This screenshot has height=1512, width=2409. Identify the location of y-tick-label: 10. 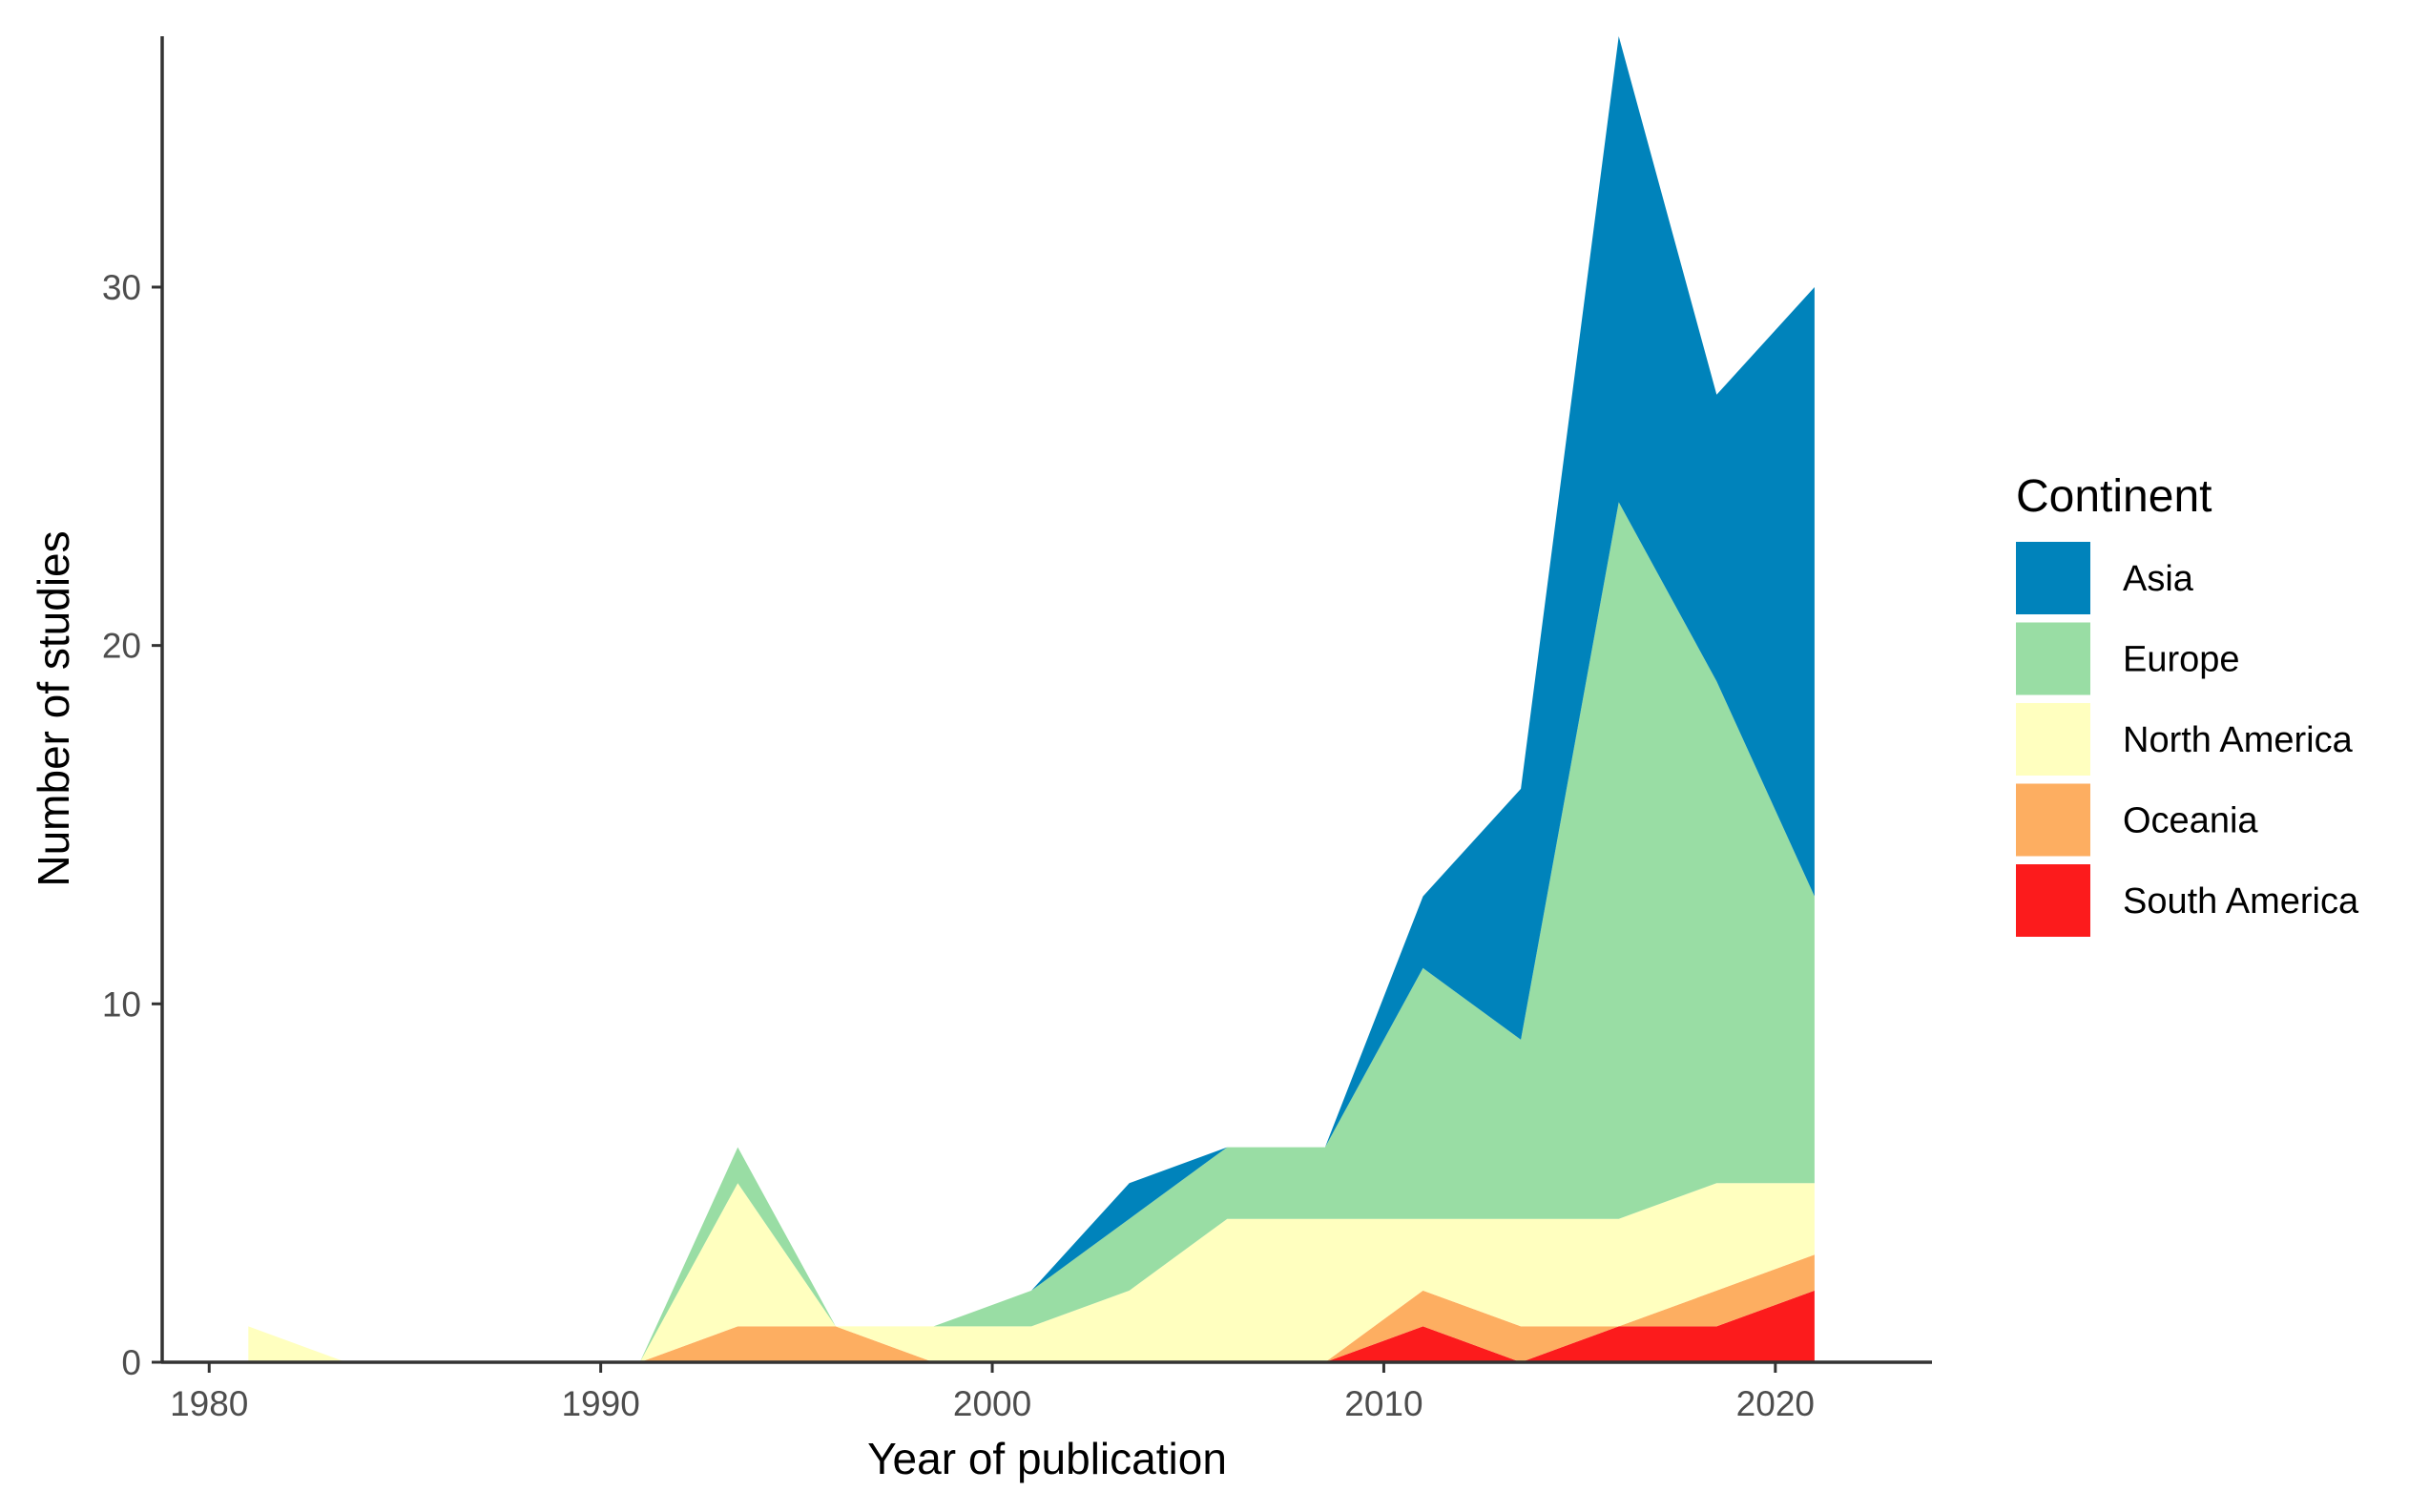
(121, 1004).